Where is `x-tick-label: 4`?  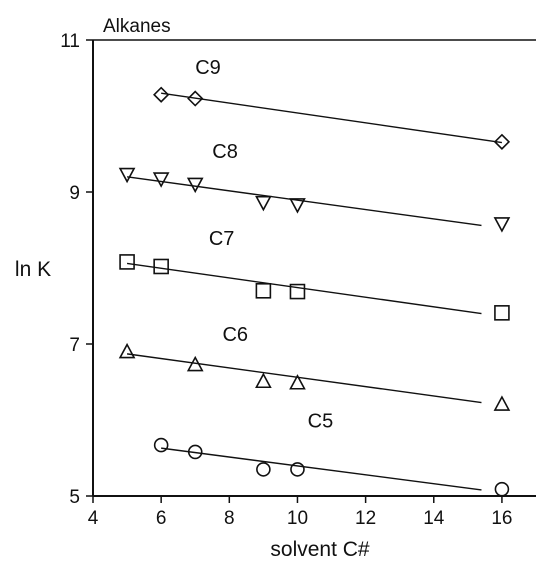
x-tick-label: 4 is located at coordinates (93, 518).